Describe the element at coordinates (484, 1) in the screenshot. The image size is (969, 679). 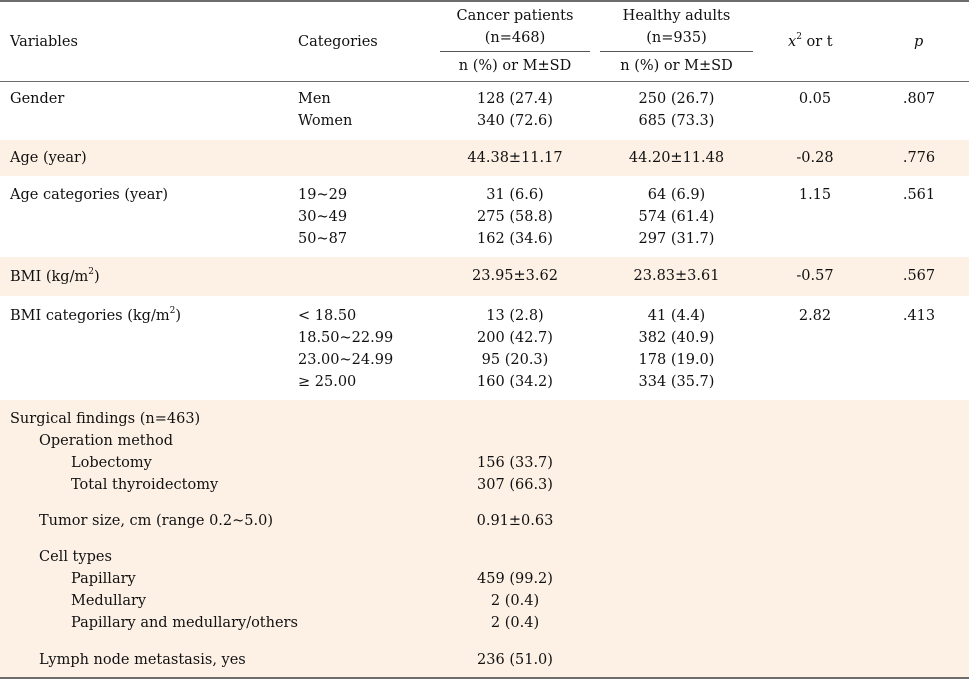
I see `top-rule` at that location.